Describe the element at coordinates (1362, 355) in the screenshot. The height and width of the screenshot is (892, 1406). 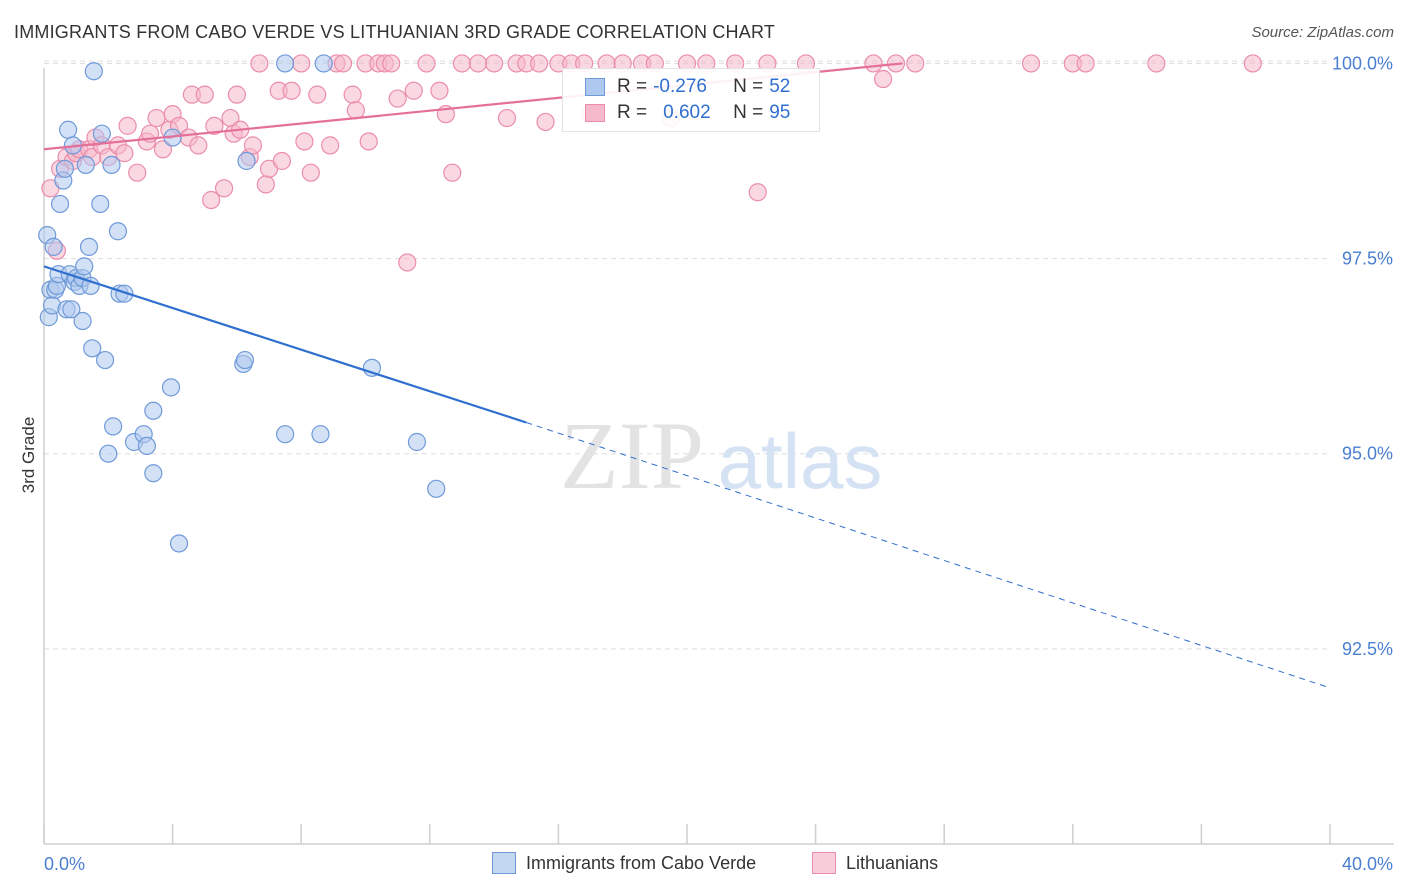
I see `y-tick-labels: 92.5% 95.0% 97.5% 100.0%` at that location.